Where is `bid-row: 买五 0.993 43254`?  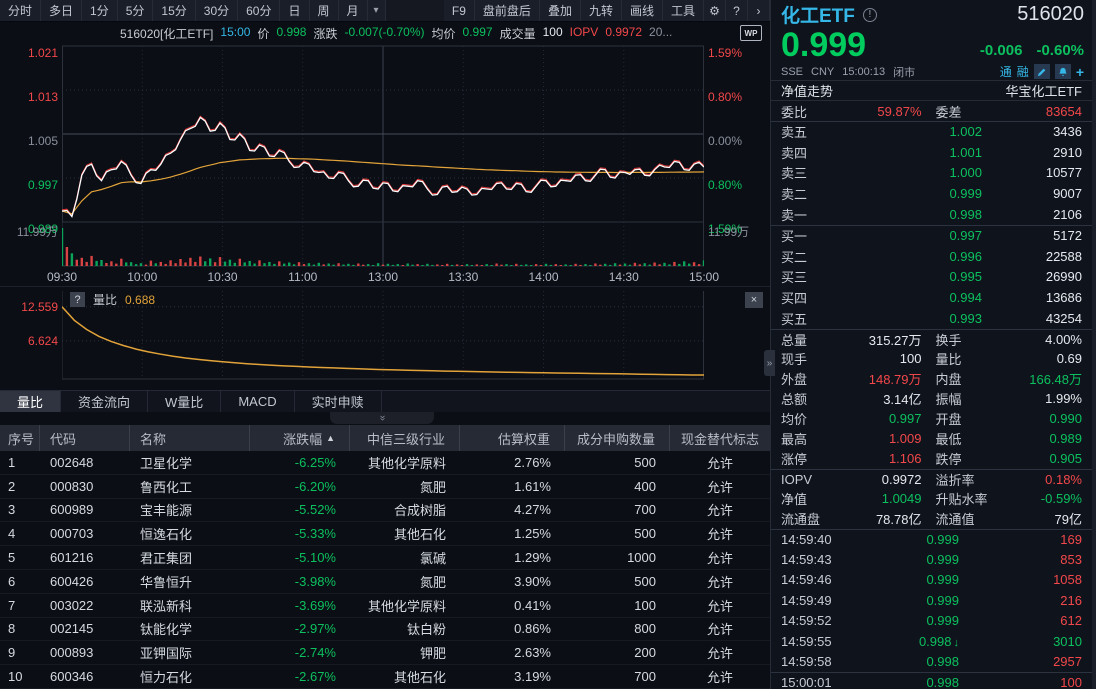
bid-row: 买五 0.993 43254 is located at coordinates (931, 318).